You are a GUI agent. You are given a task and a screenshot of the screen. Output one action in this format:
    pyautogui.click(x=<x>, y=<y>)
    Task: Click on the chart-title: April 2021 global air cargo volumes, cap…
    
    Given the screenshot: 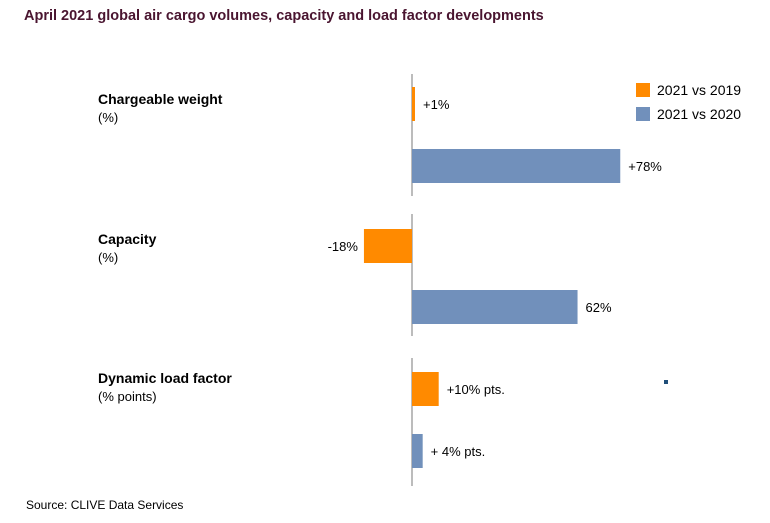 What is the action you would take?
    pyautogui.click(x=284, y=16)
    